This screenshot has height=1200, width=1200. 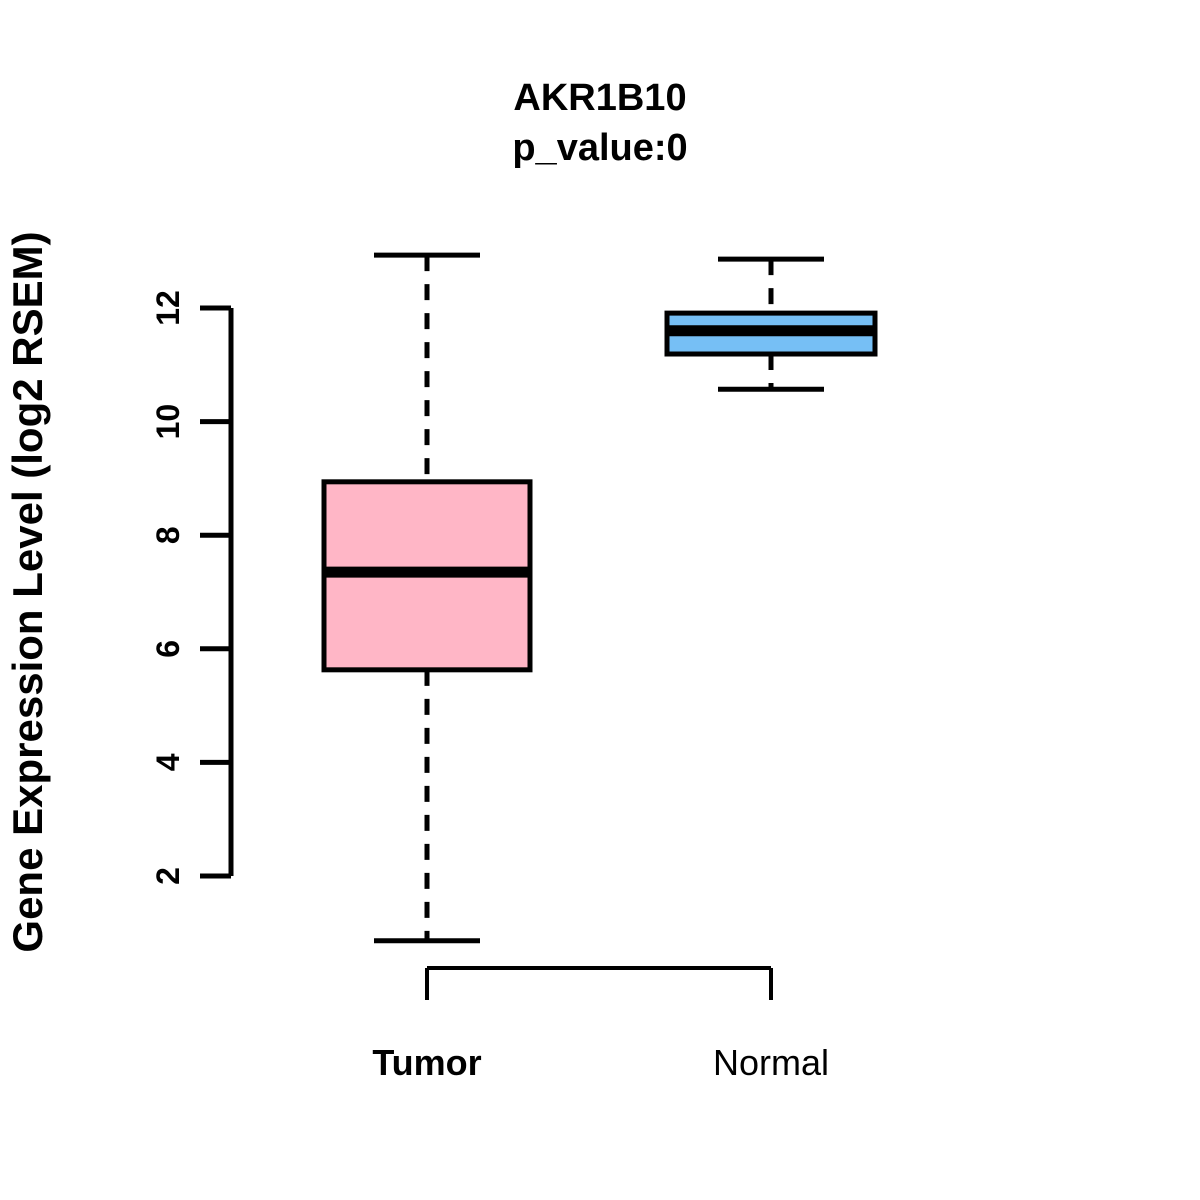 I want to click on y-axis-tick-label: 12, so click(x=168, y=308).